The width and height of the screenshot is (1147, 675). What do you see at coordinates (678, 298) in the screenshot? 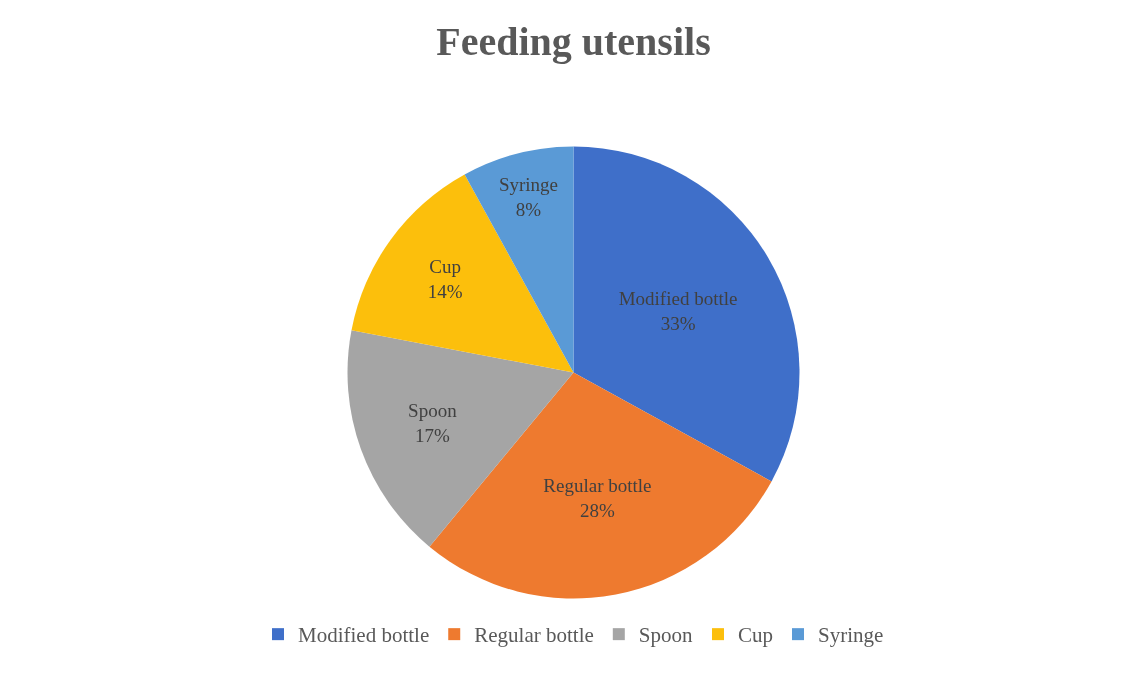
I see `slice-label: Modified bottle` at bounding box center [678, 298].